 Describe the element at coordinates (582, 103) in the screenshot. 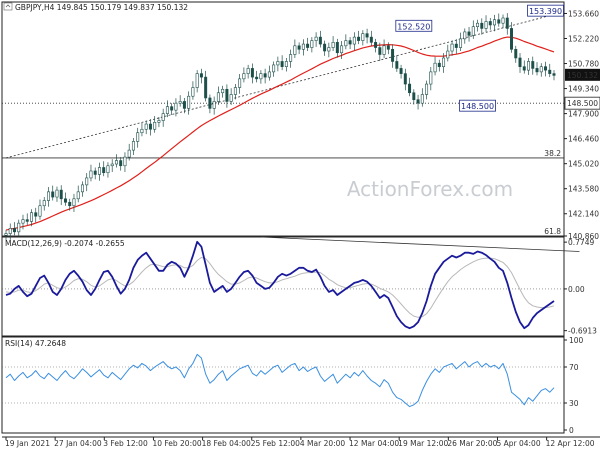

I see `level-price-tag-label: 148.500` at that location.